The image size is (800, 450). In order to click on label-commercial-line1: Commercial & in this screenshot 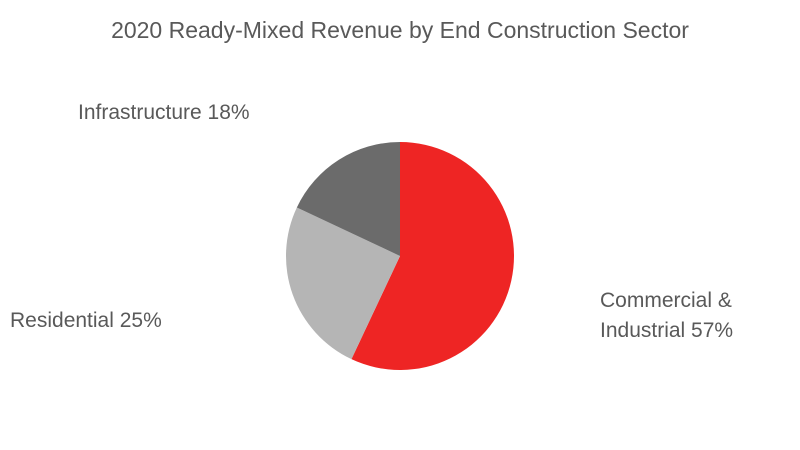, I will do `click(666, 300)`.